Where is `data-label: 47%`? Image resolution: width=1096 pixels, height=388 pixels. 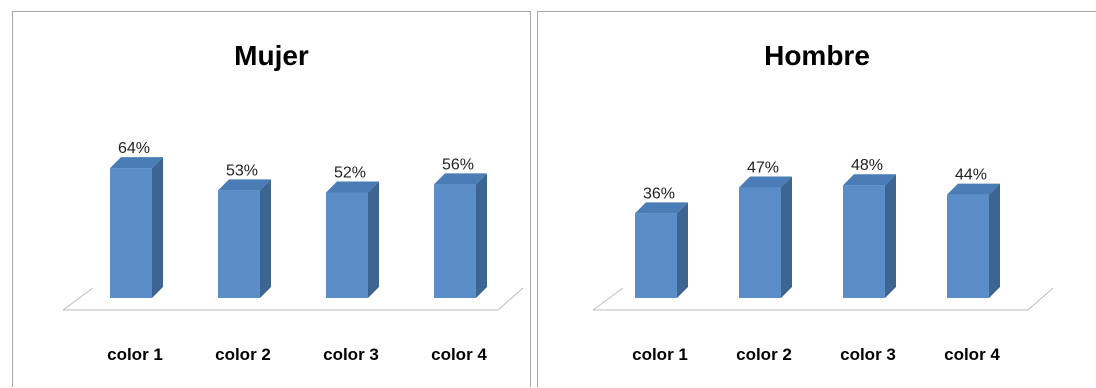
data-label: 47% is located at coordinates (763, 168).